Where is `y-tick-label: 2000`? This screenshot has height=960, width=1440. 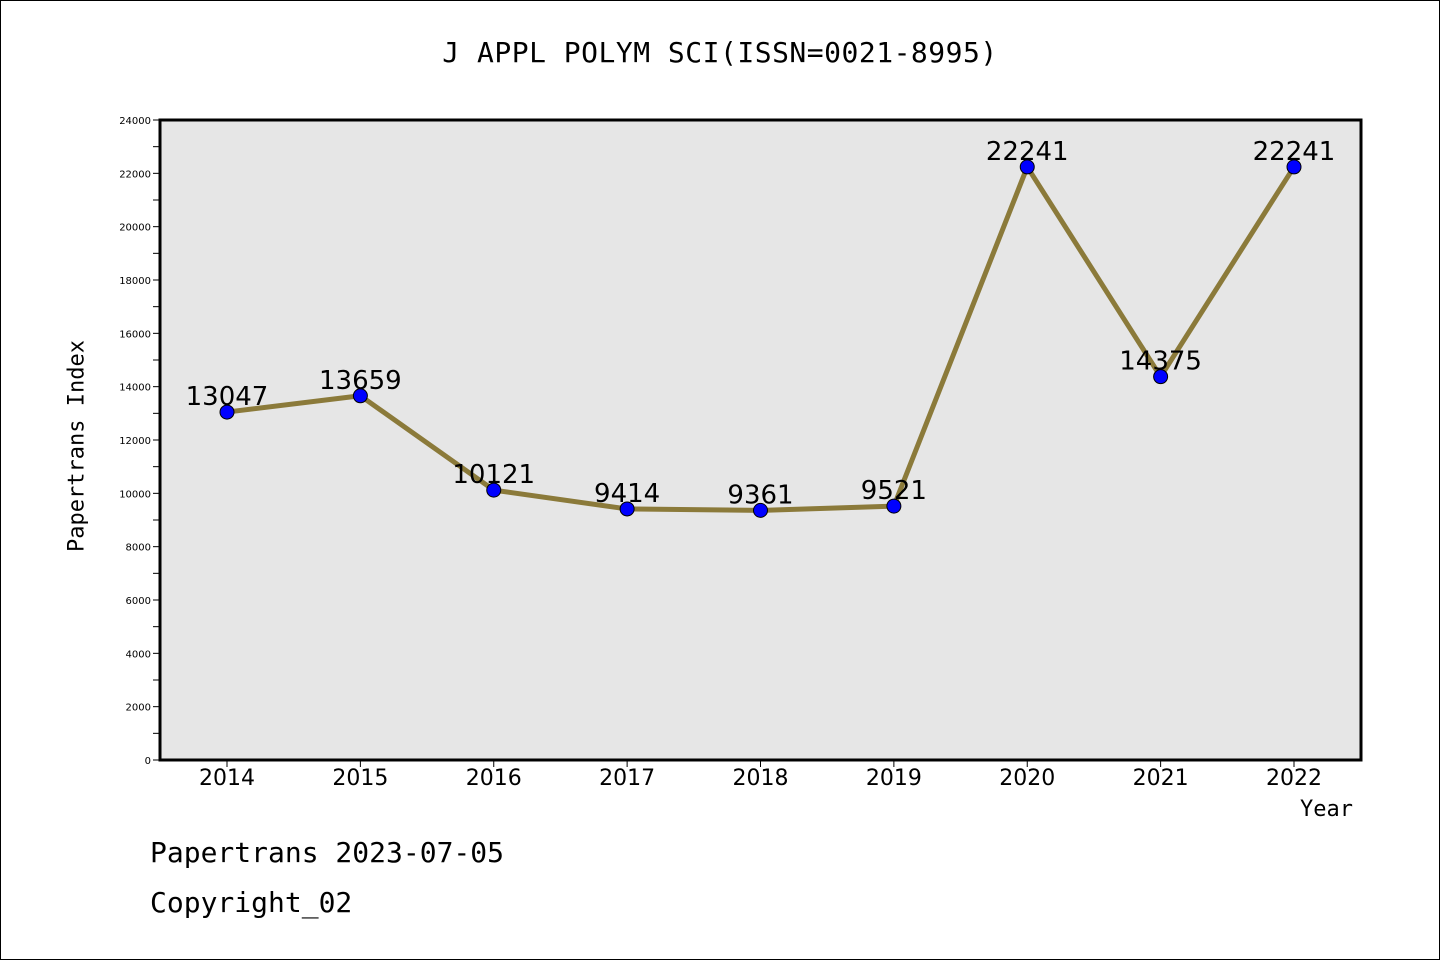
y-tick-label: 2000 is located at coordinates (138, 708).